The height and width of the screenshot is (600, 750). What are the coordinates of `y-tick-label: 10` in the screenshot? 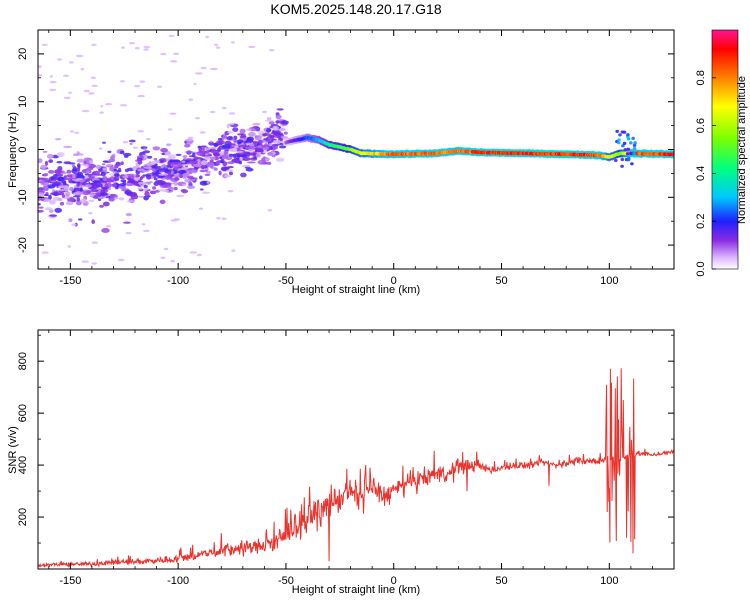 It's located at (23, 102).